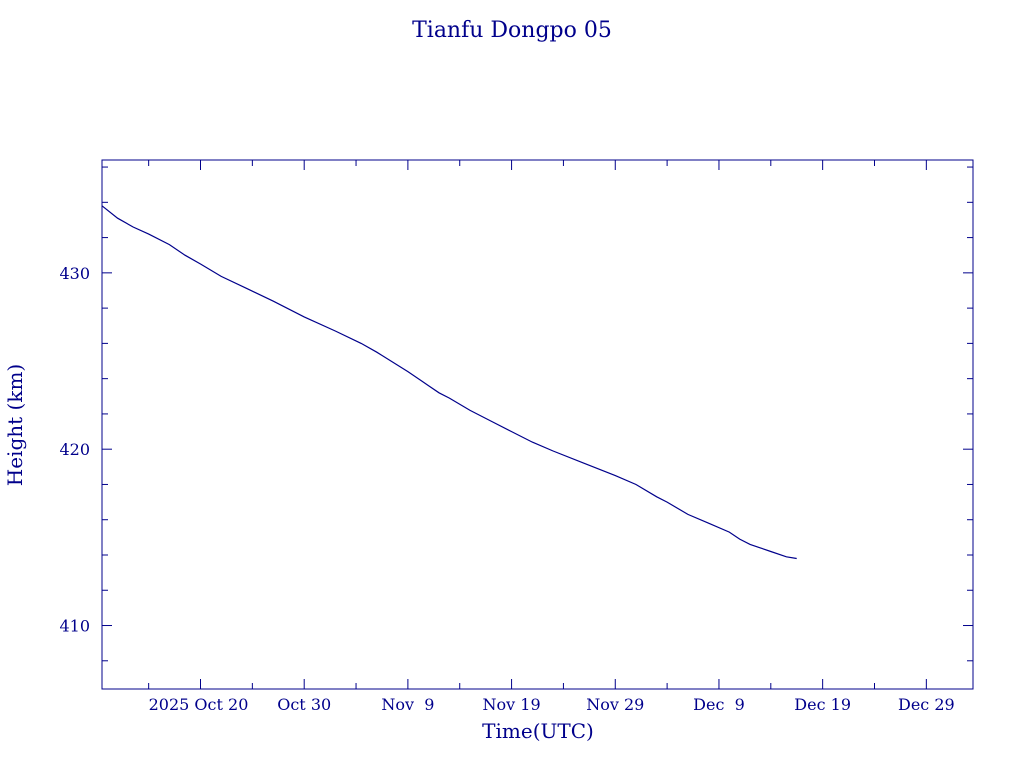  I want to click on x-tick-label: 2025 Oct 20, so click(199, 704).